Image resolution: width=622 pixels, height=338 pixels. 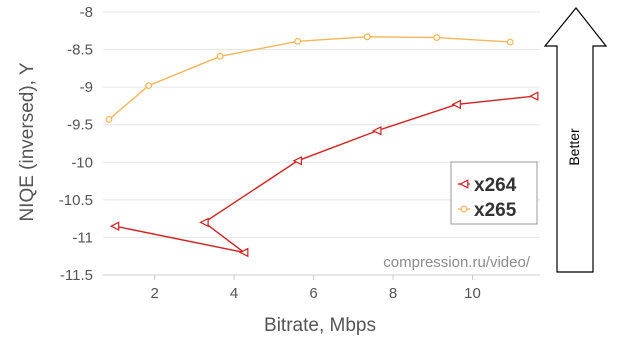 What do you see at coordinates (80, 125) in the screenshot?
I see `y-tick-label: -9.5` at bounding box center [80, 125].